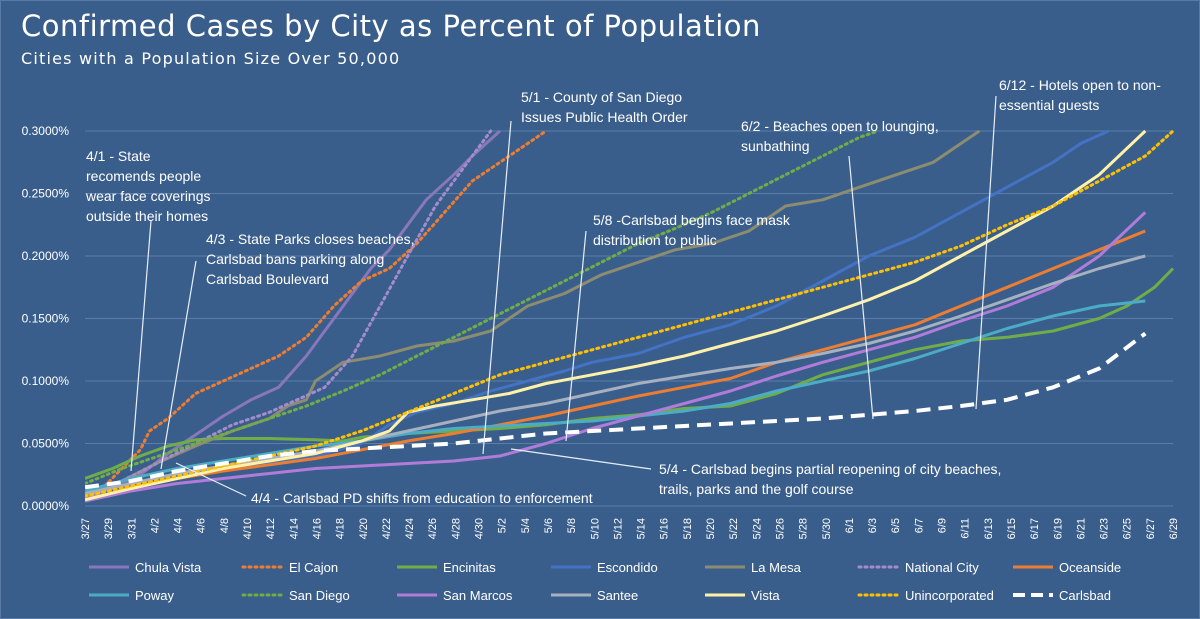 The image size is (1200, 619). I want to click on x-tick-label: 4/16, so click(317, 528).